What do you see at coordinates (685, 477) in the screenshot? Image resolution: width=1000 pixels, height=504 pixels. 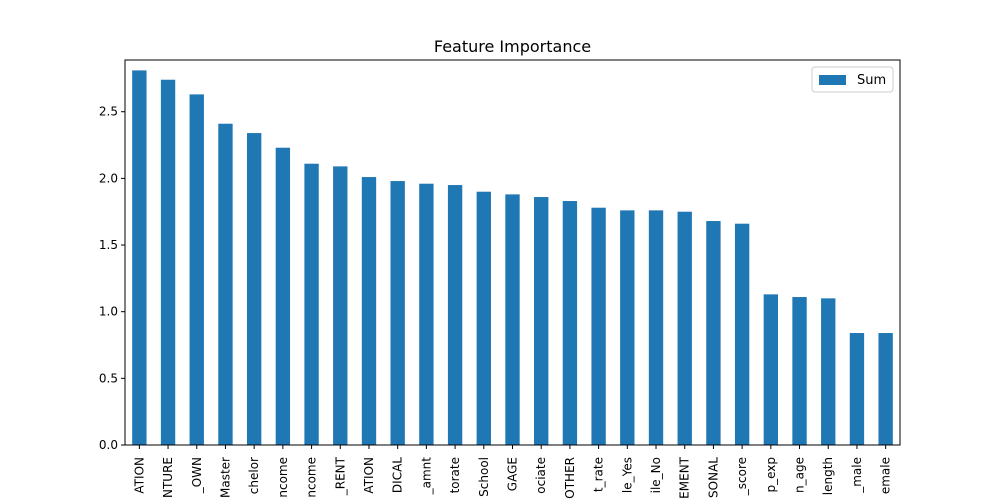 I see `x-tick-label: EMENT` at bounding box center [685, 477].